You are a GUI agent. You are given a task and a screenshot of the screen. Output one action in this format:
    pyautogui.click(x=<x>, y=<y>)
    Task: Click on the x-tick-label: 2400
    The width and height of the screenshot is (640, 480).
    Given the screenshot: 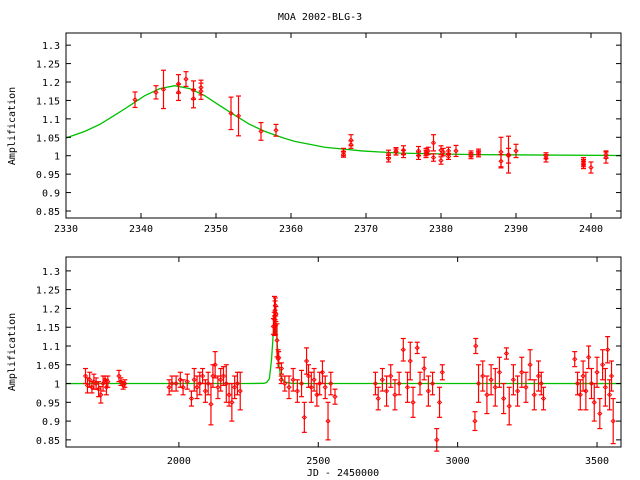 What is the action you would take?
    pyautogui.click(x=591, y=229)
    